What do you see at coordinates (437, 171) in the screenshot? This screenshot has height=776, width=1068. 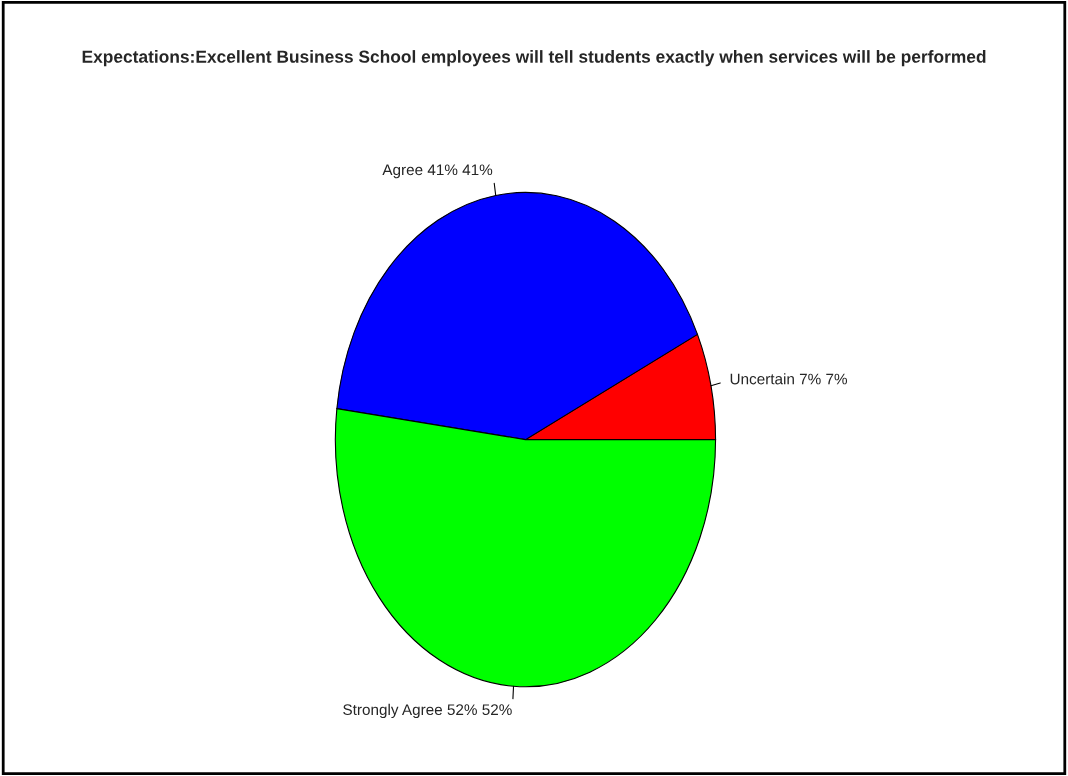 I see `slice-label: Agree 41% 41%` at bounding box center [437, 171].